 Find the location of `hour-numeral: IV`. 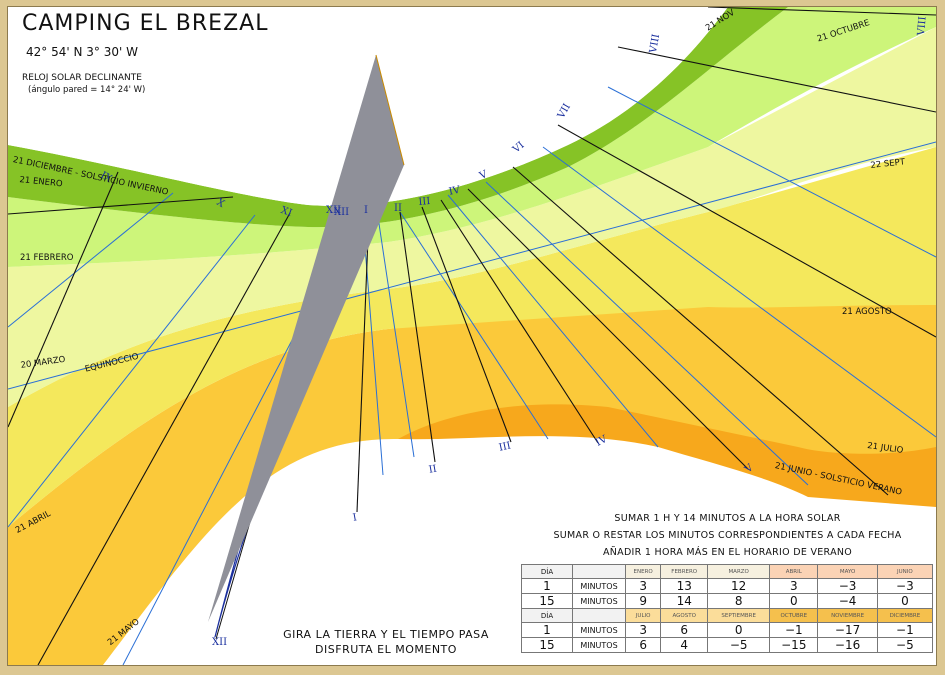

hour-numeral: IV is located at coordinates (455, 191).